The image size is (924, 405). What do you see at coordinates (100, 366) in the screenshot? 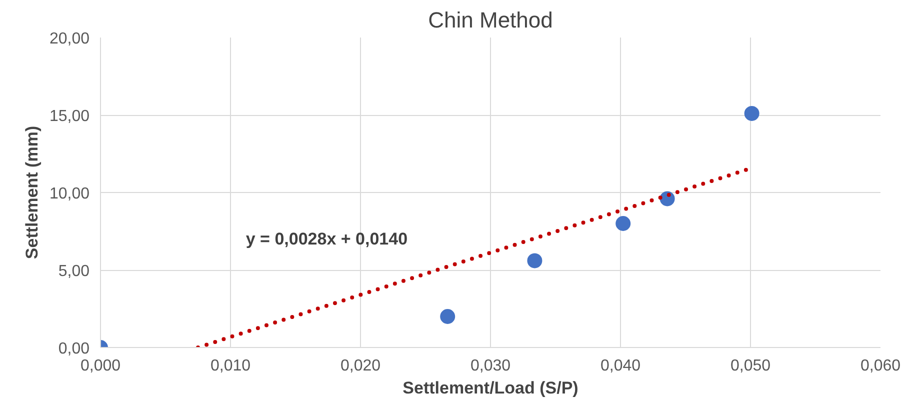
I see `x-tick-label: 0,000` at bounding box center [100, 366].